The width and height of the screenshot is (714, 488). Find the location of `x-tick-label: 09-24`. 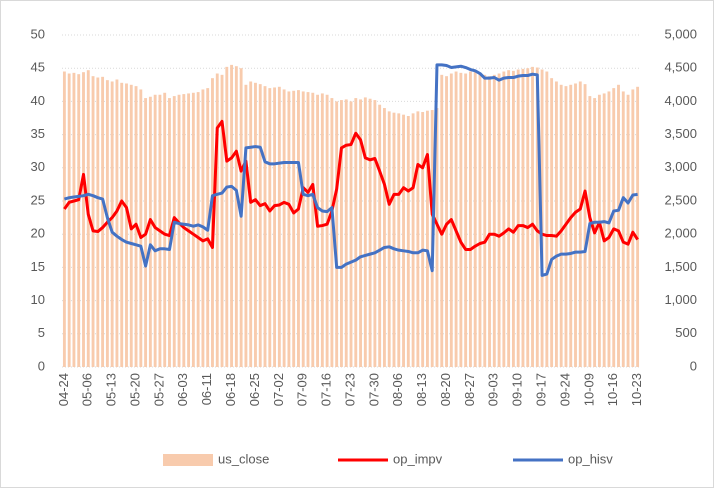

x-tick-label: 09-24 is located at coordinates (564, 389).